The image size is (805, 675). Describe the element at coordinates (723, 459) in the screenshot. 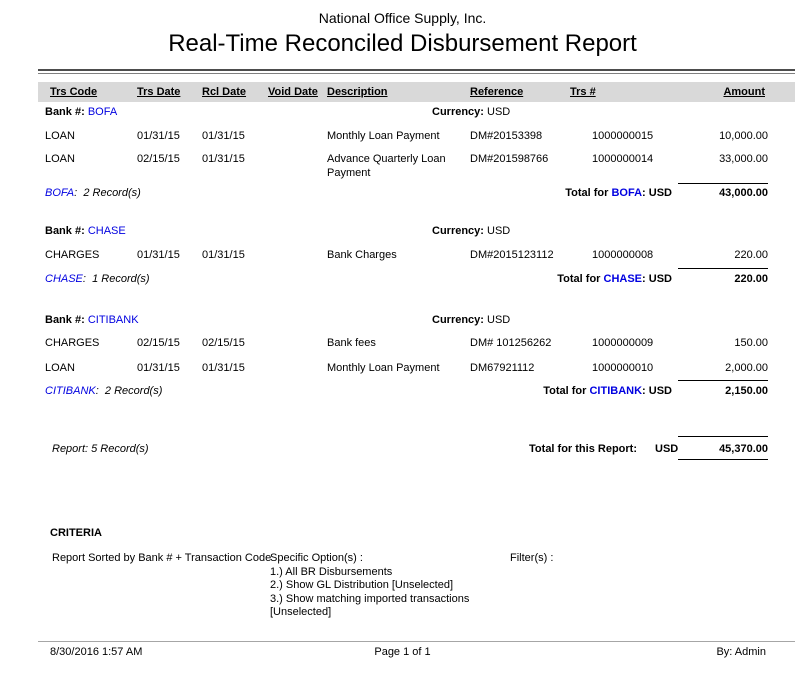

I see `report-total-rule-bottom` at that location.